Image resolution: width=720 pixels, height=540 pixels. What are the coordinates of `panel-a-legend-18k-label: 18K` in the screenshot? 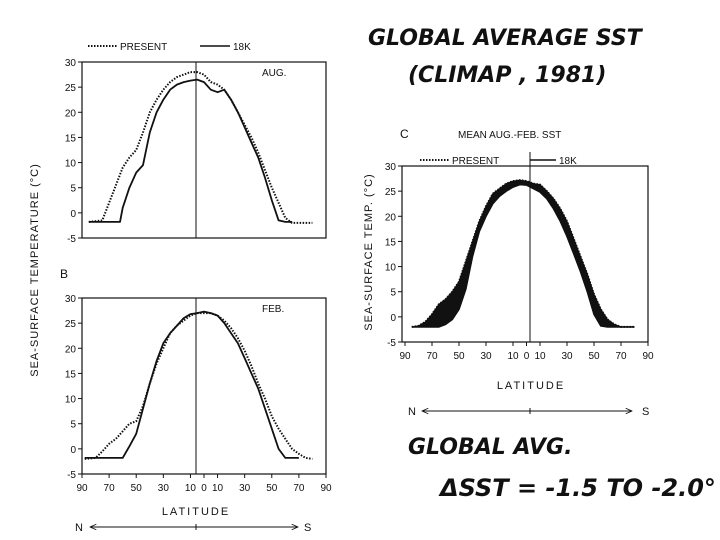 It's located at (242, 47).